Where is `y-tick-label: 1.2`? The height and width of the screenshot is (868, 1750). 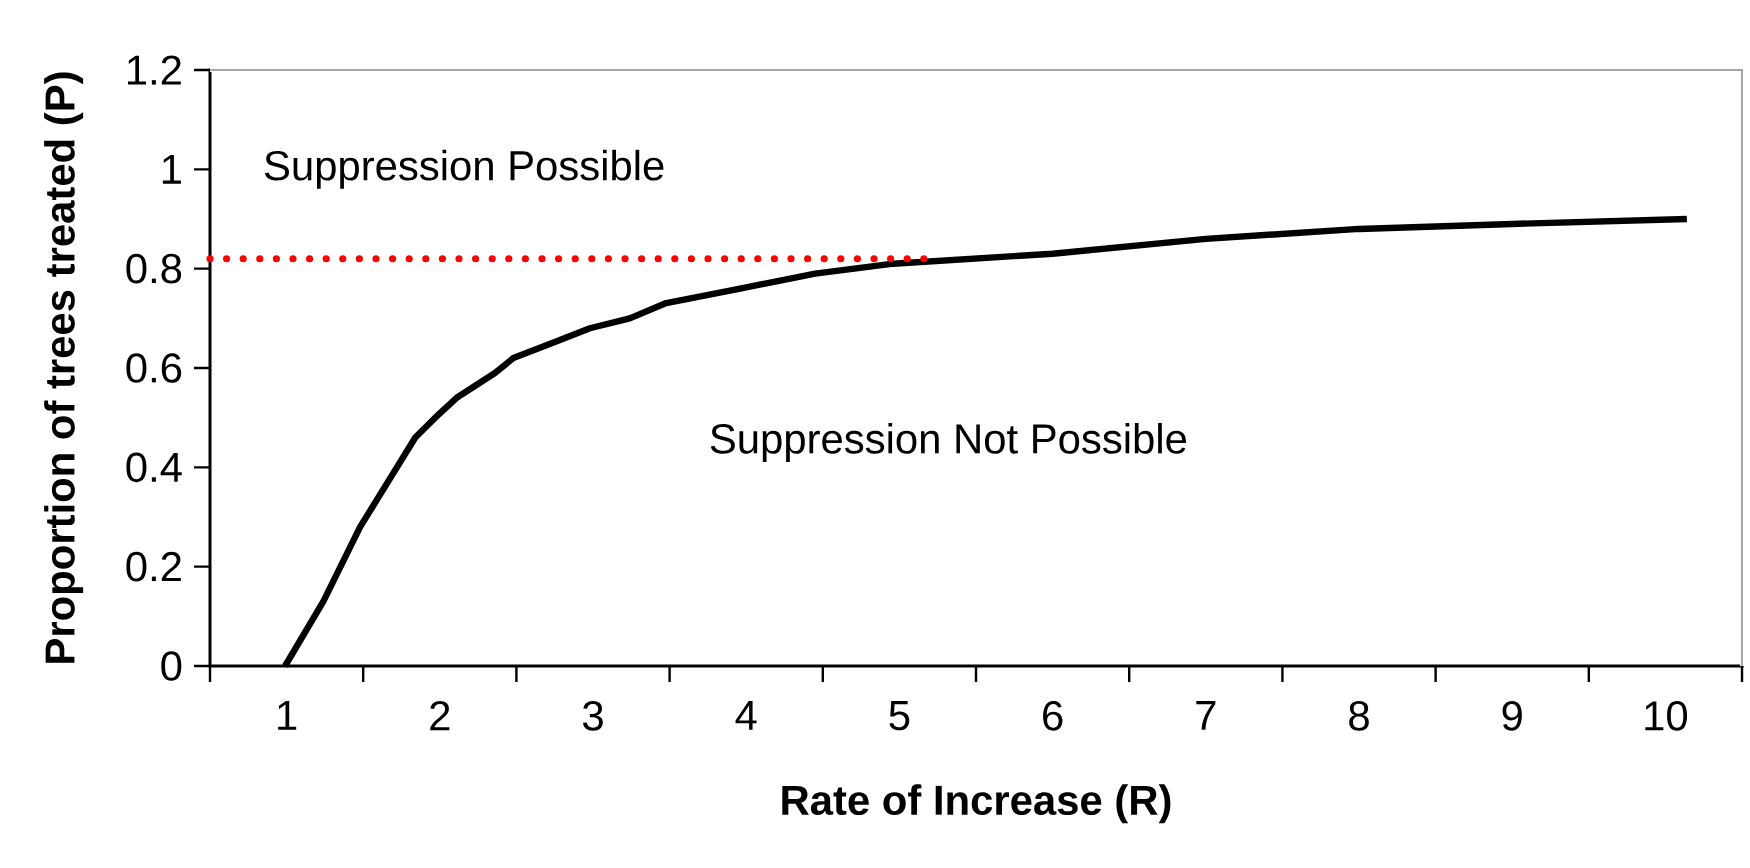 y-tick-label: 1.2 is located at coordinates (154, 70).